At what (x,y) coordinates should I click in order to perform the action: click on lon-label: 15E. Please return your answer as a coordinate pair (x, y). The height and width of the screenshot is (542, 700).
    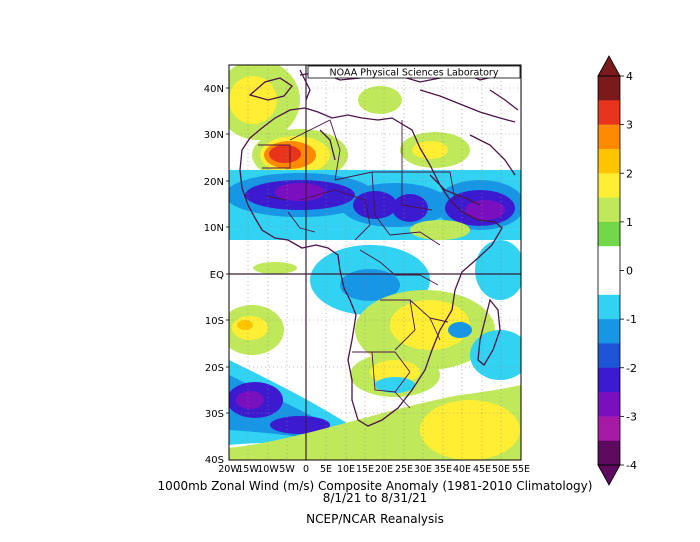
    Looking at the image, I should click on (365, 469).